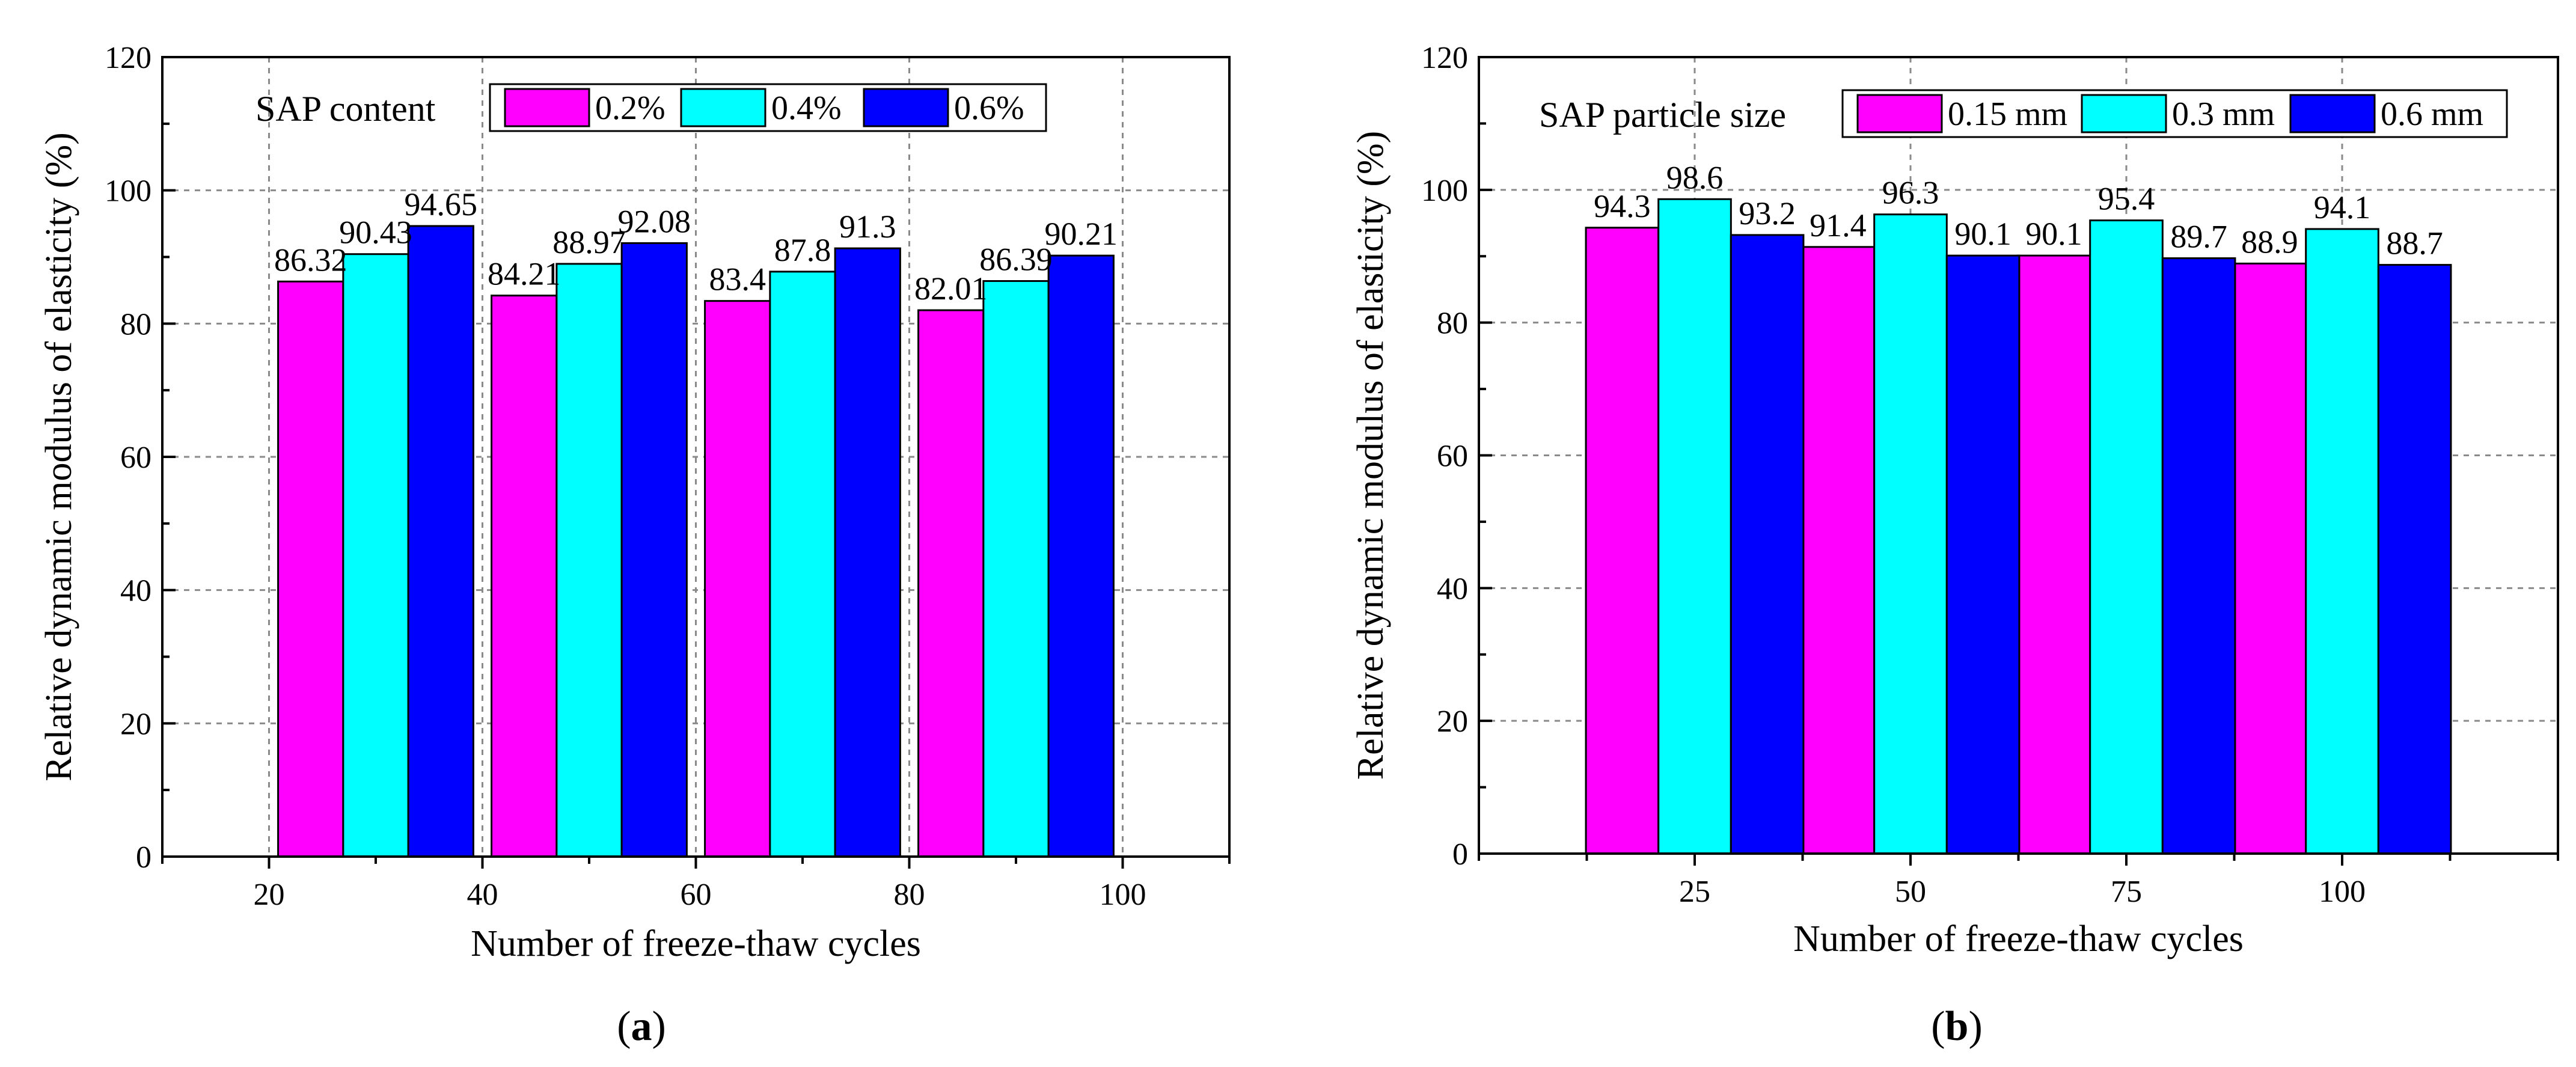 The height and width of the screenshot is (1067, 2576). I want to click on bar-value-label: 91.3, so click(867, 227).